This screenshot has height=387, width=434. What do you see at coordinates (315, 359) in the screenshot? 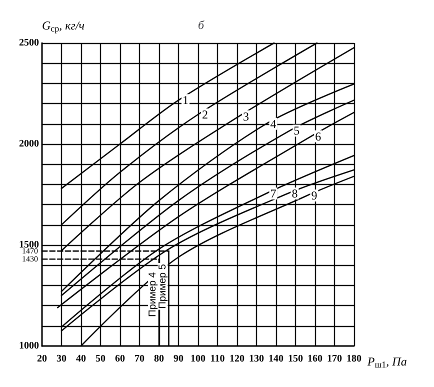
I see `x-tick-label: 160` at bounding box center [315, 359].